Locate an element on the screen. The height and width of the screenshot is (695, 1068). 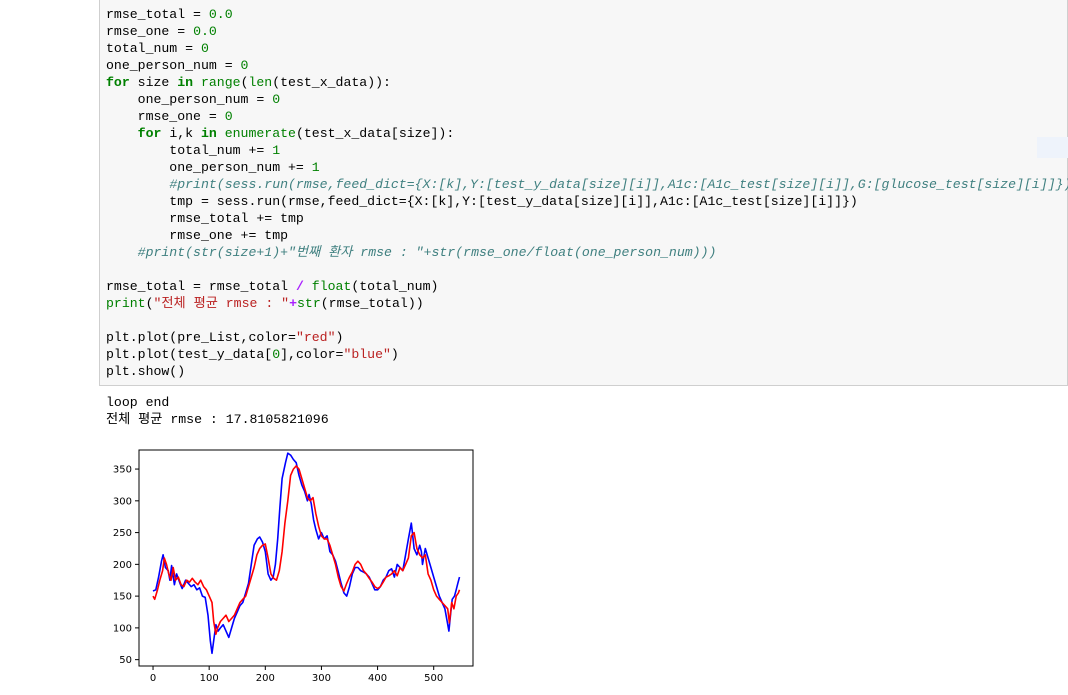
x-tick-label: 200 is located at coordinates (265, 678).